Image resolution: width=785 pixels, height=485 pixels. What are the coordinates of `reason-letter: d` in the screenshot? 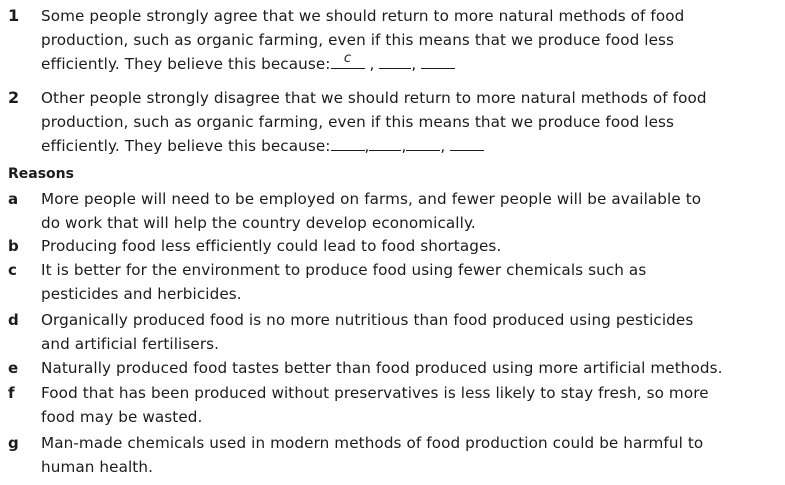 It's located at (13, 320).